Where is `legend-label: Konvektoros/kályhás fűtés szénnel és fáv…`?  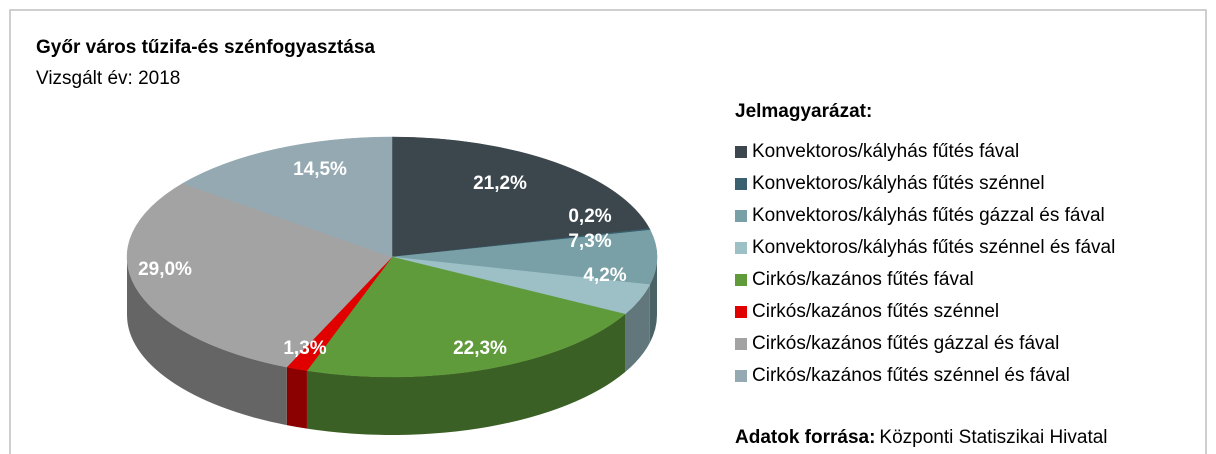 legend-label: Konvektoros/kályhás fűtés szénnel és fáv… is located at coordinates (933, 247).